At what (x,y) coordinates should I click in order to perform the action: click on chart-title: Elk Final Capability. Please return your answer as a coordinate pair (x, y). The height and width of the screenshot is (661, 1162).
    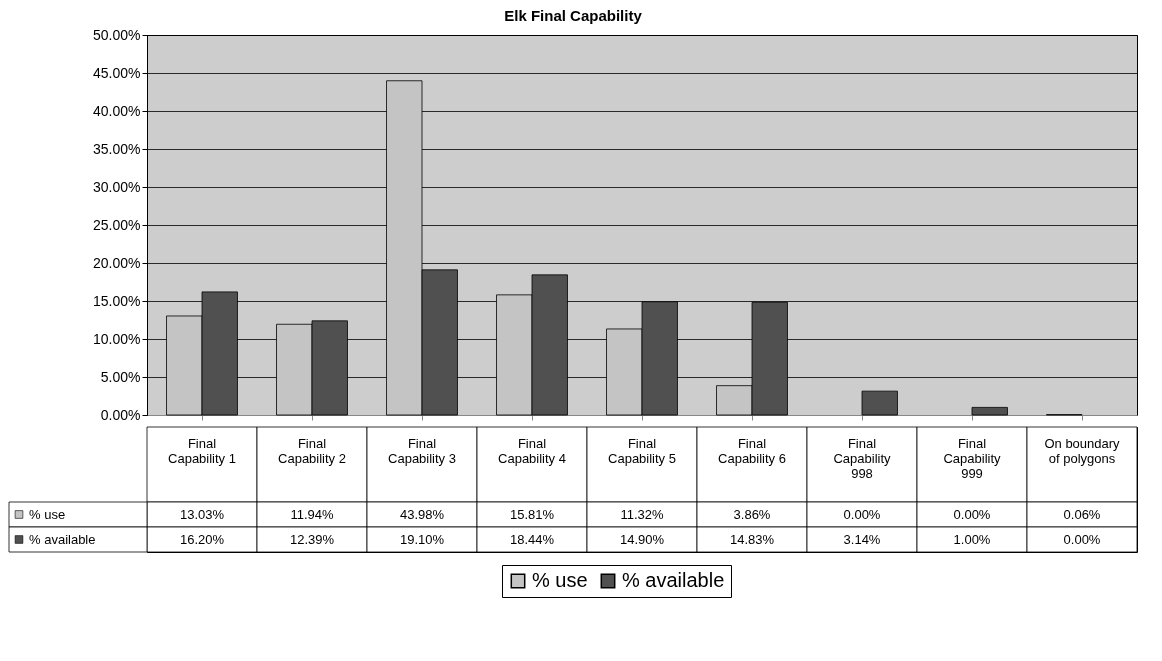
    Looking at the image, I should click on (573, 15).